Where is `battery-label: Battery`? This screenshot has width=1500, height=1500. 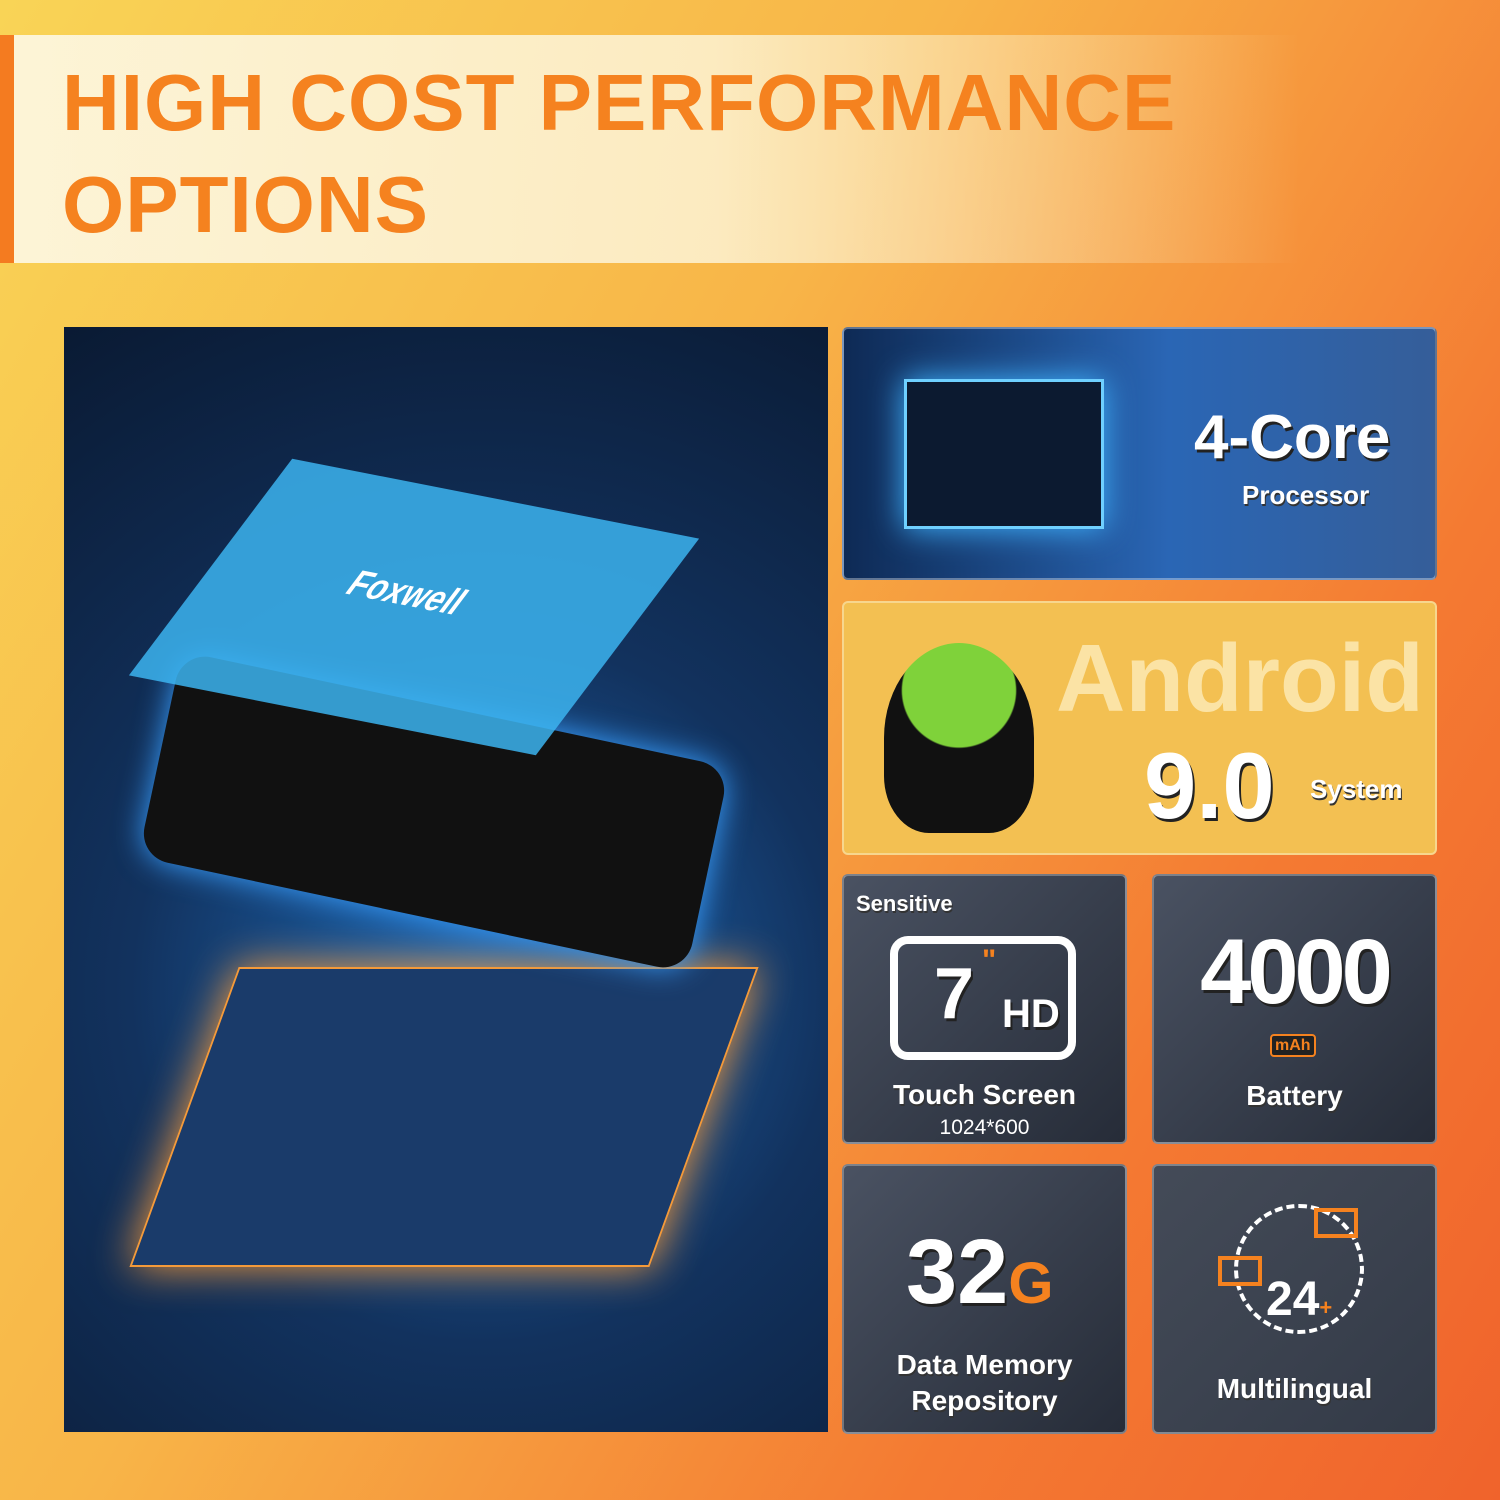 battery-label: Battery is located at coordinates (1294, 1095).